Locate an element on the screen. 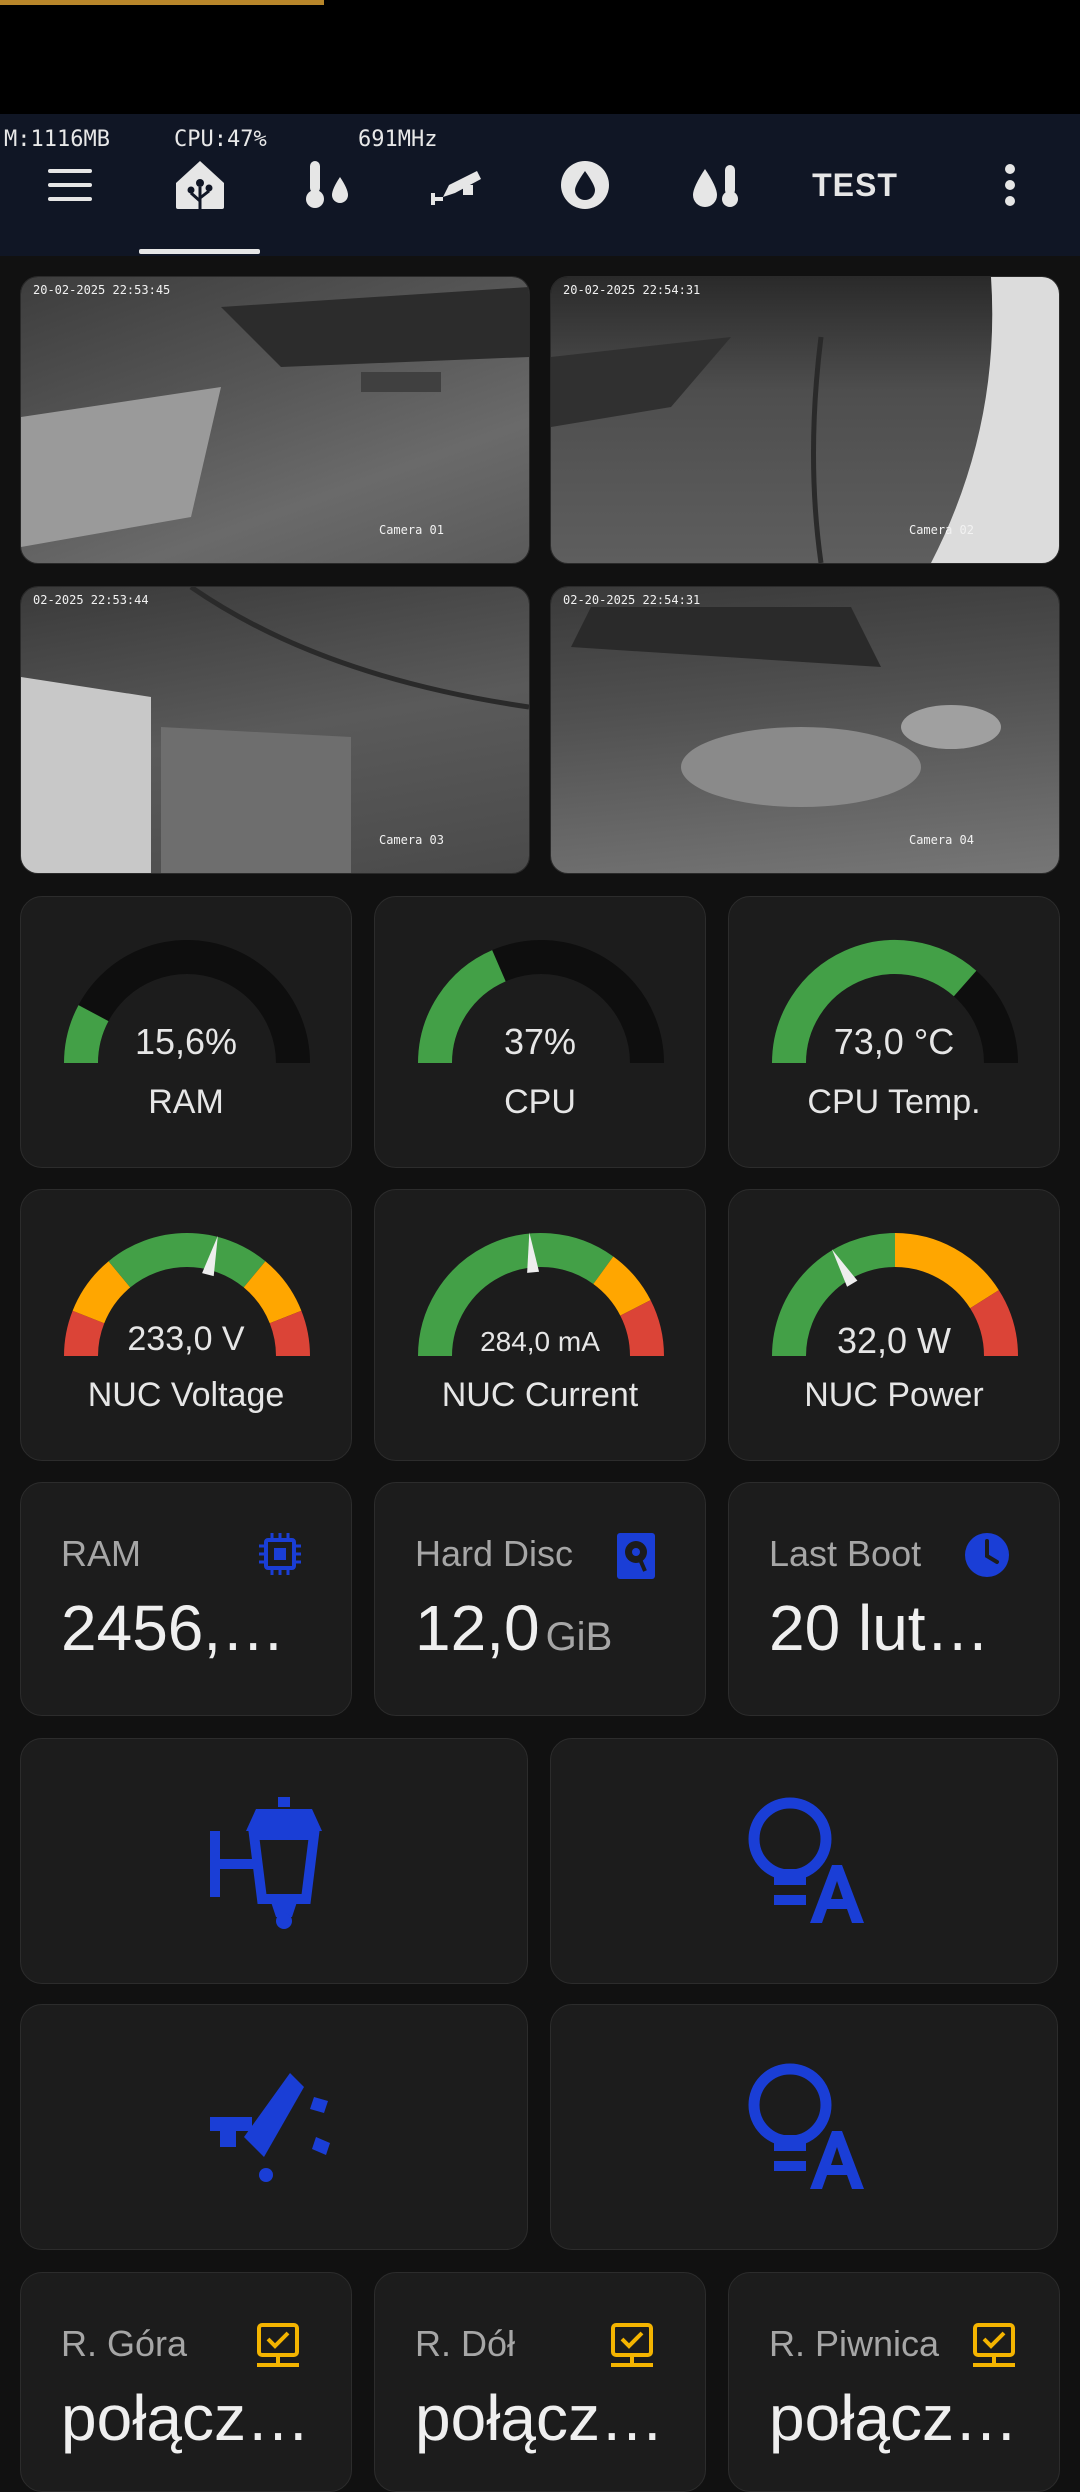  performance-overlay: M:1116MB CPU:47% 691MHz is located at coordinates (218, 143).